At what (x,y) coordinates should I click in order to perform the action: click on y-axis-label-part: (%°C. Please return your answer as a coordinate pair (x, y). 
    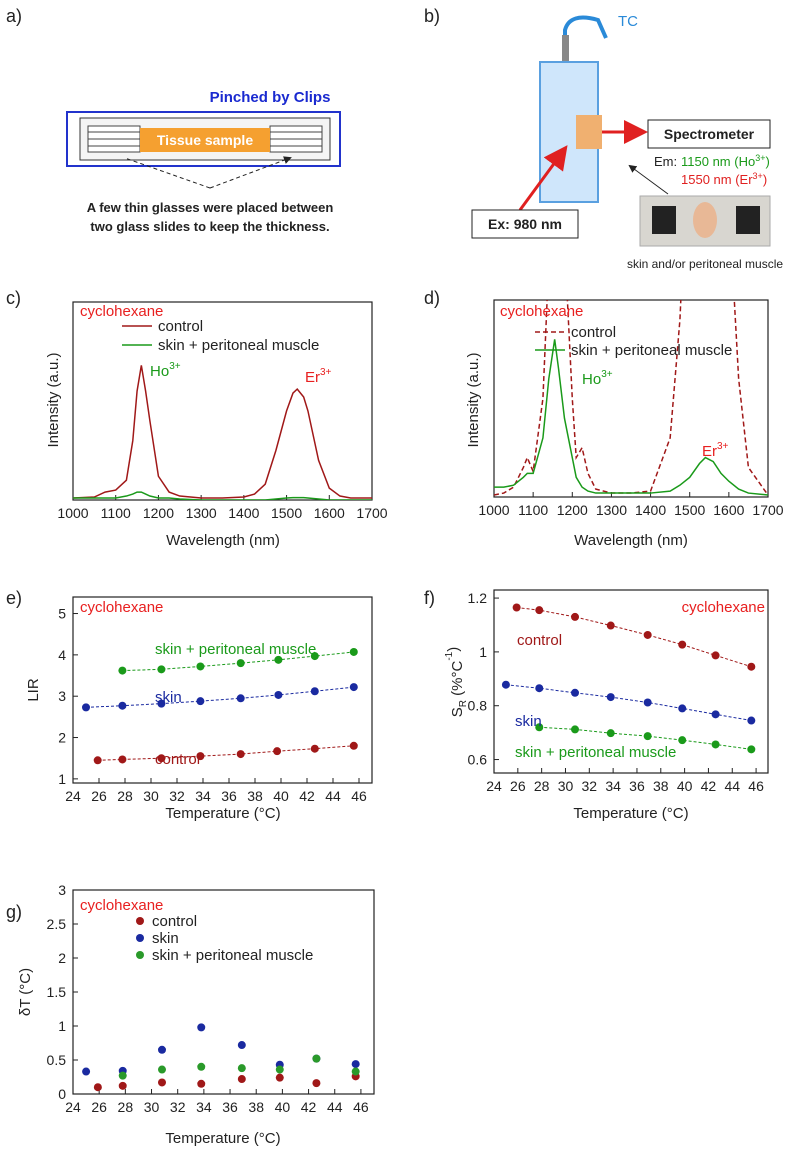
    Looking at the image, I should click on (457, 680).